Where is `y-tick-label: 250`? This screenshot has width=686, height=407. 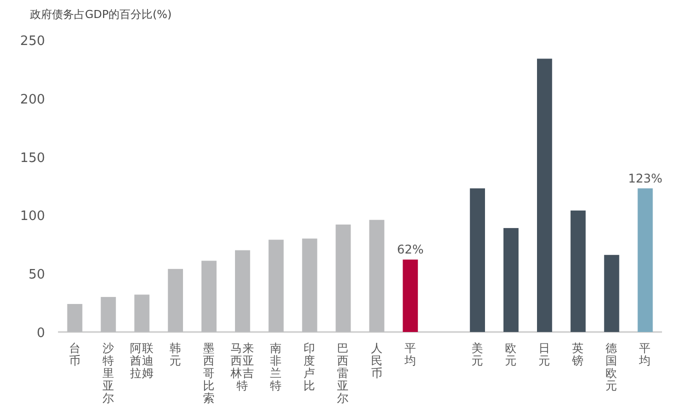 y-tick-label: 250 is located at coordinates (32, 41).